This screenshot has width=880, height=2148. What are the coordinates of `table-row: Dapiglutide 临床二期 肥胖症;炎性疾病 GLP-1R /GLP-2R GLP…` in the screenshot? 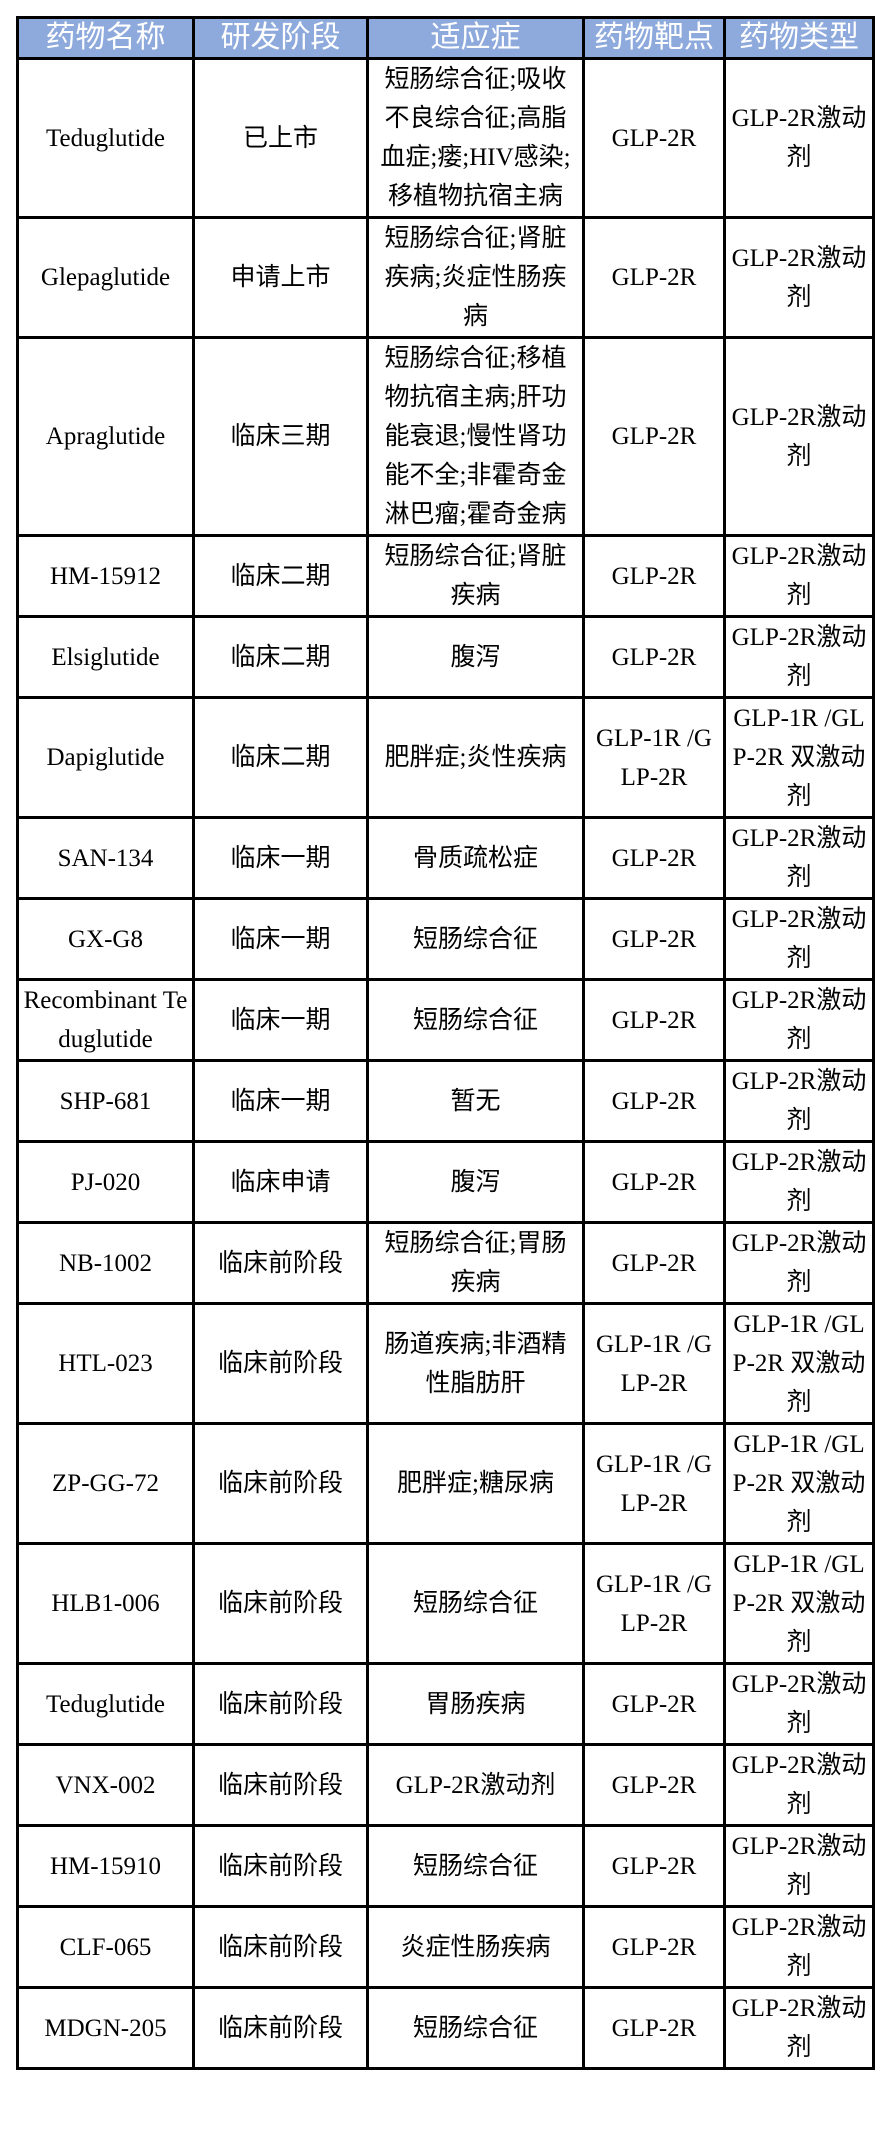 It's located at (445, 757).